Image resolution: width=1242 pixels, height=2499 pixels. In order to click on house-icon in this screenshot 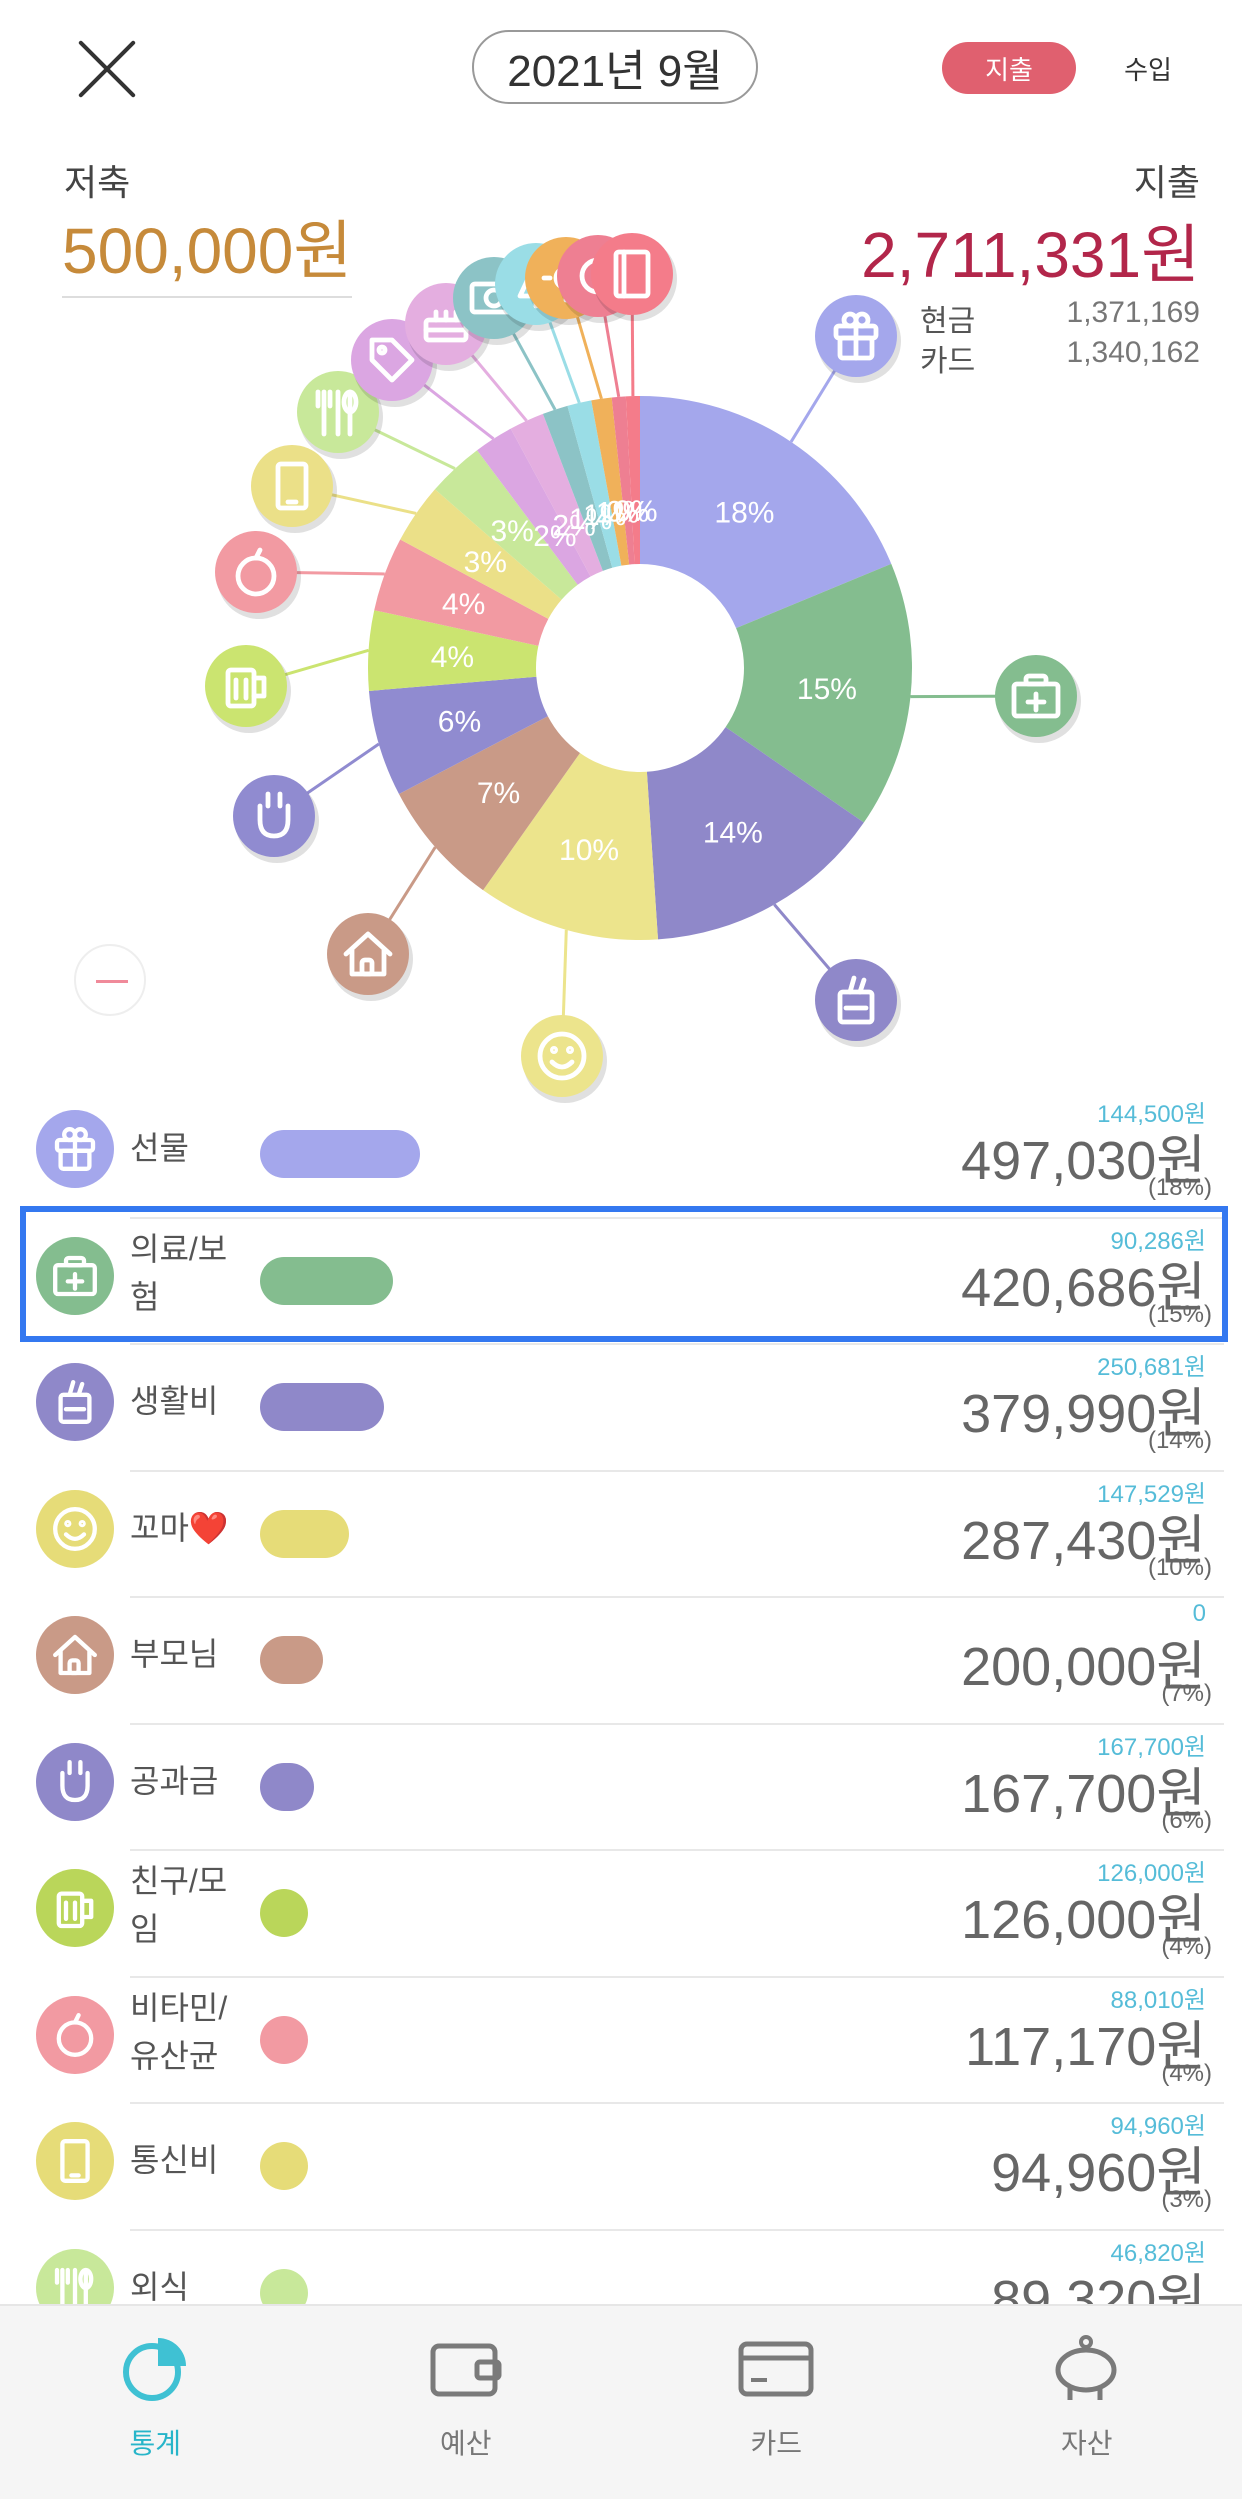, I will do `click(370, 957)`.